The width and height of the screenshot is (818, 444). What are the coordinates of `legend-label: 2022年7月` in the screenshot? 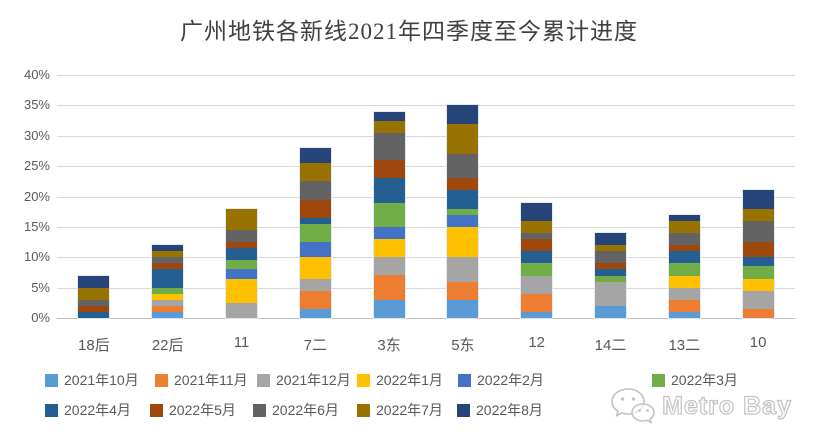 It's located at (409, 410).